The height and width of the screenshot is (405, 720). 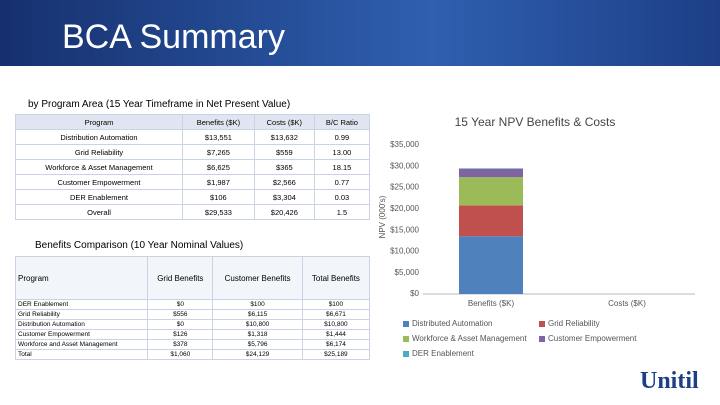 I want to click on table-cell: $126, so click(x=180, y=334).